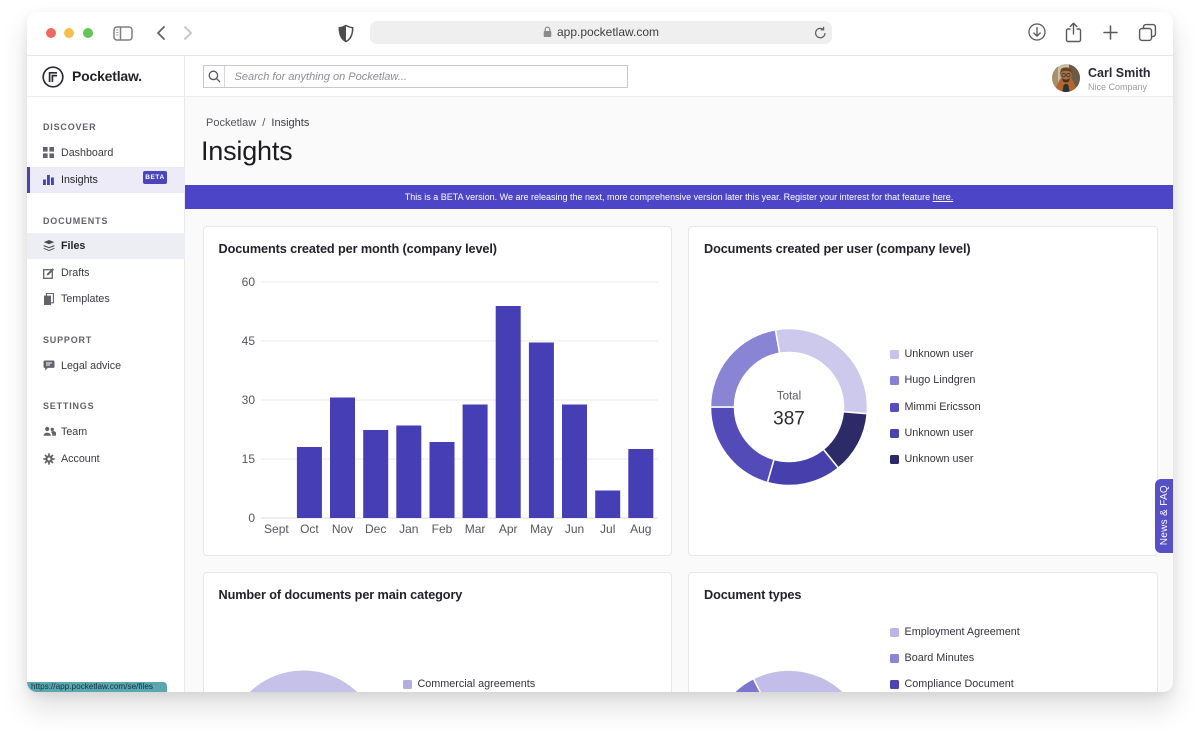  What do you see at coordinates (789, 397) in the screenshot?
I see `svg-text: Total` at bounding box center [789, 397].